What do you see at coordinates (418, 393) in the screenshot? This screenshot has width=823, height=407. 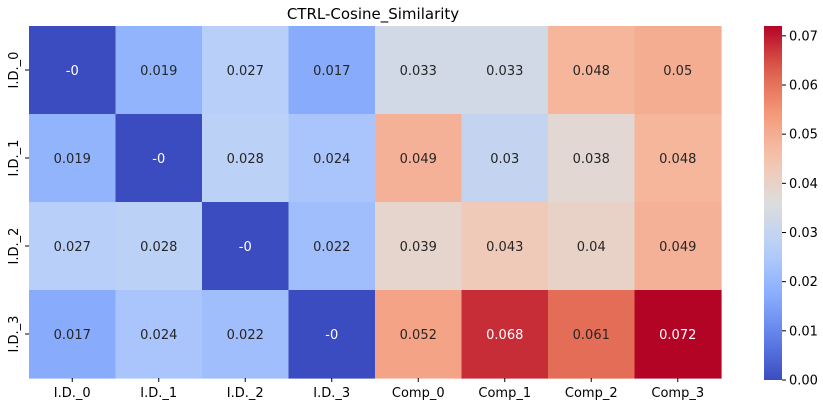 I see `x-tick-label: Comp_0` at bounding box center [418, 393].